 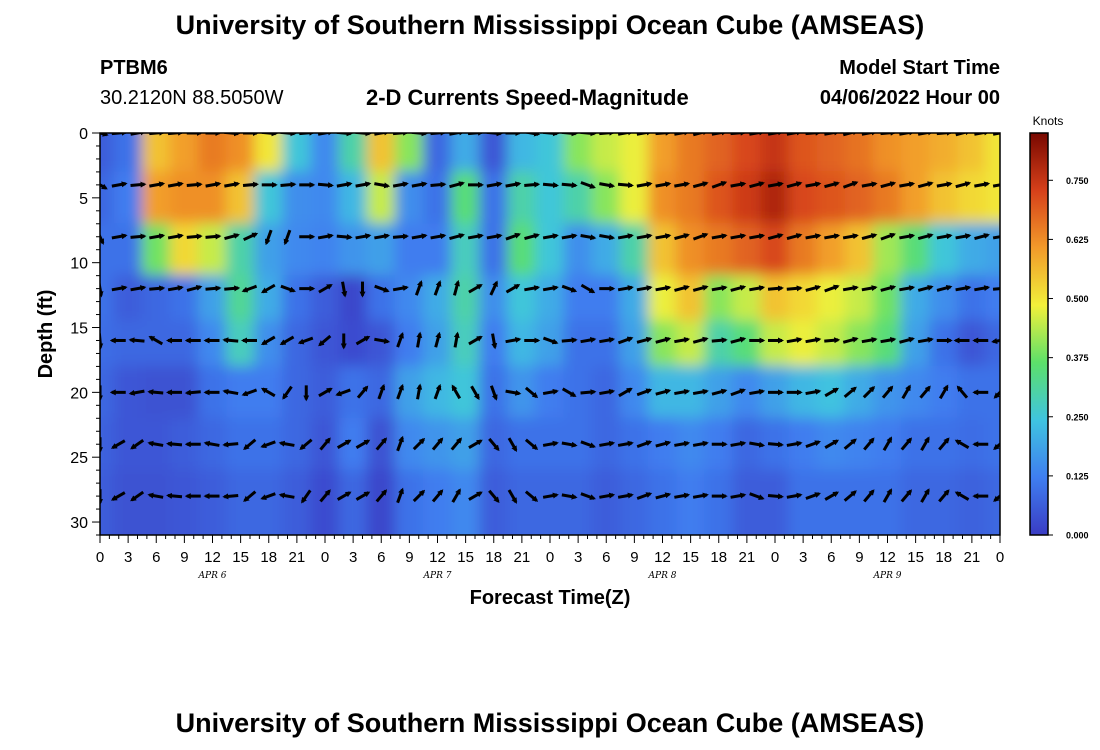 What do you see at coordinates (1077, 240) in the screenshot?
I see `colorbar-tick-label: 0.625` at bounding box center [1077, 240].